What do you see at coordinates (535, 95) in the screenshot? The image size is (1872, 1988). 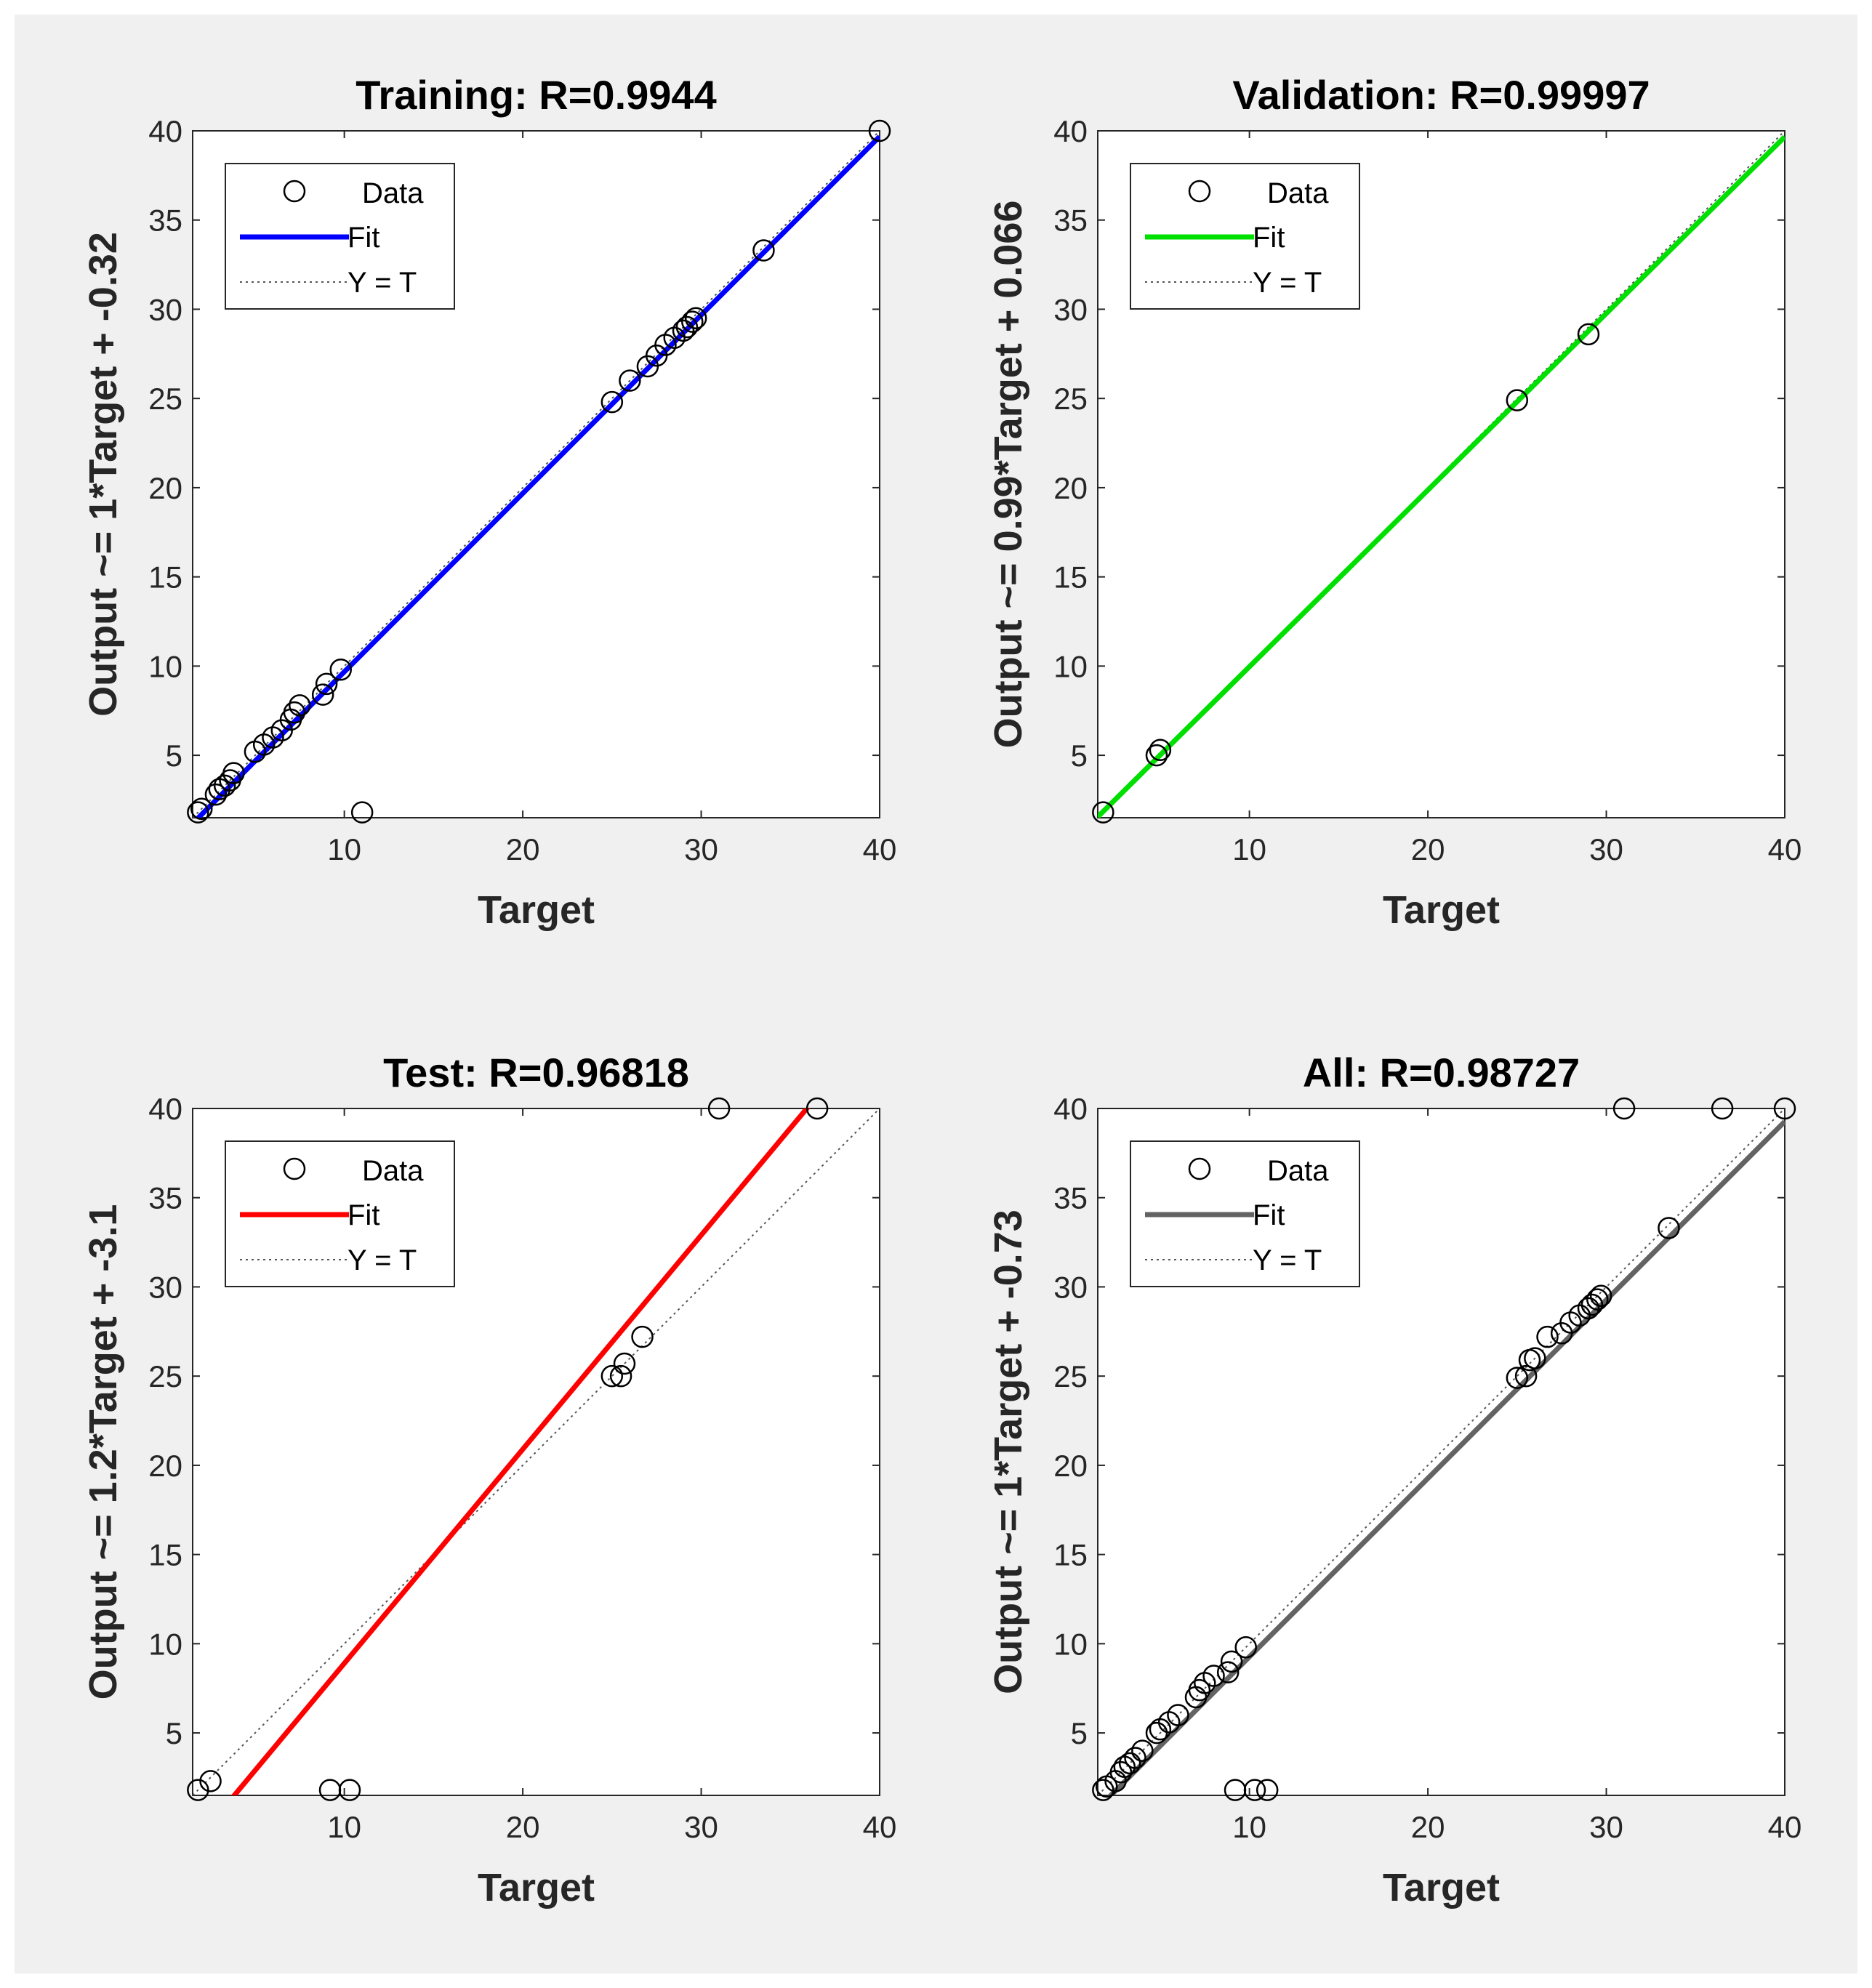 I see `chart-title: Training: R=0.9944` at bounding box center [535, 95].